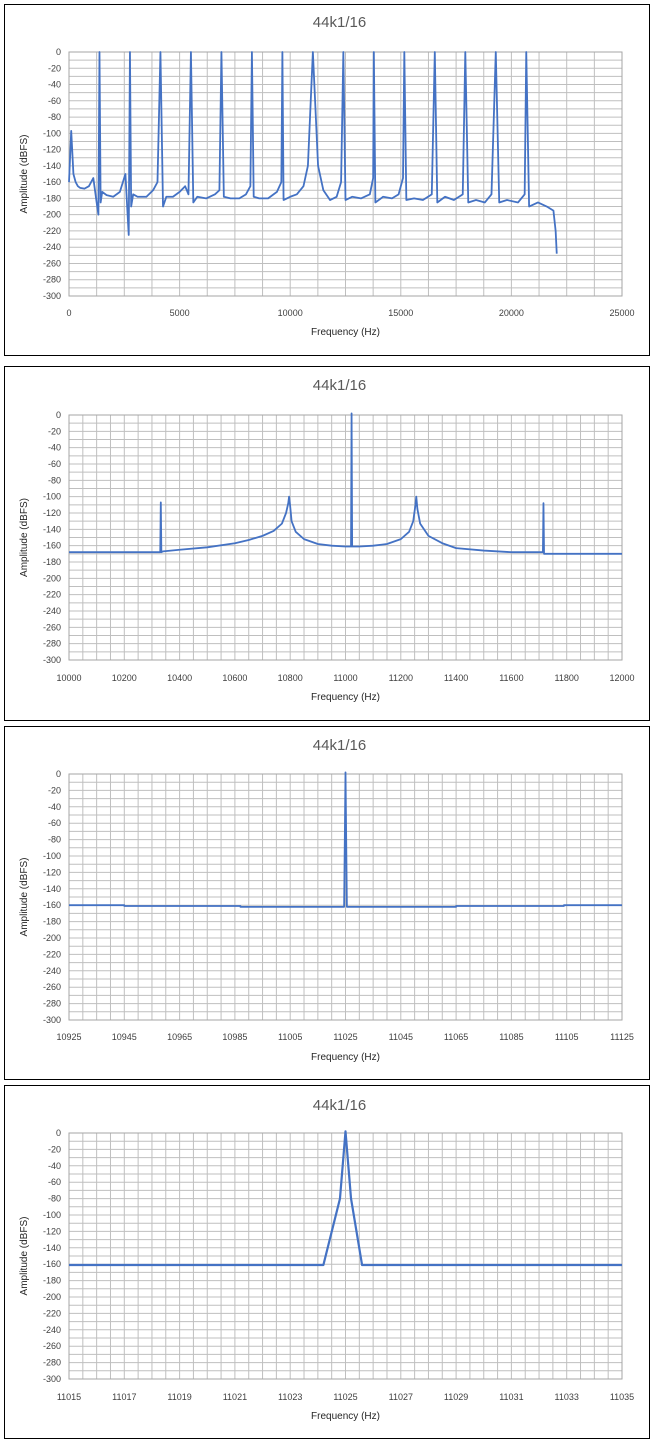  Describe the element at coordinates (401, 1037) in the screenshot. I see `x-tick-label: 11045` at that location.